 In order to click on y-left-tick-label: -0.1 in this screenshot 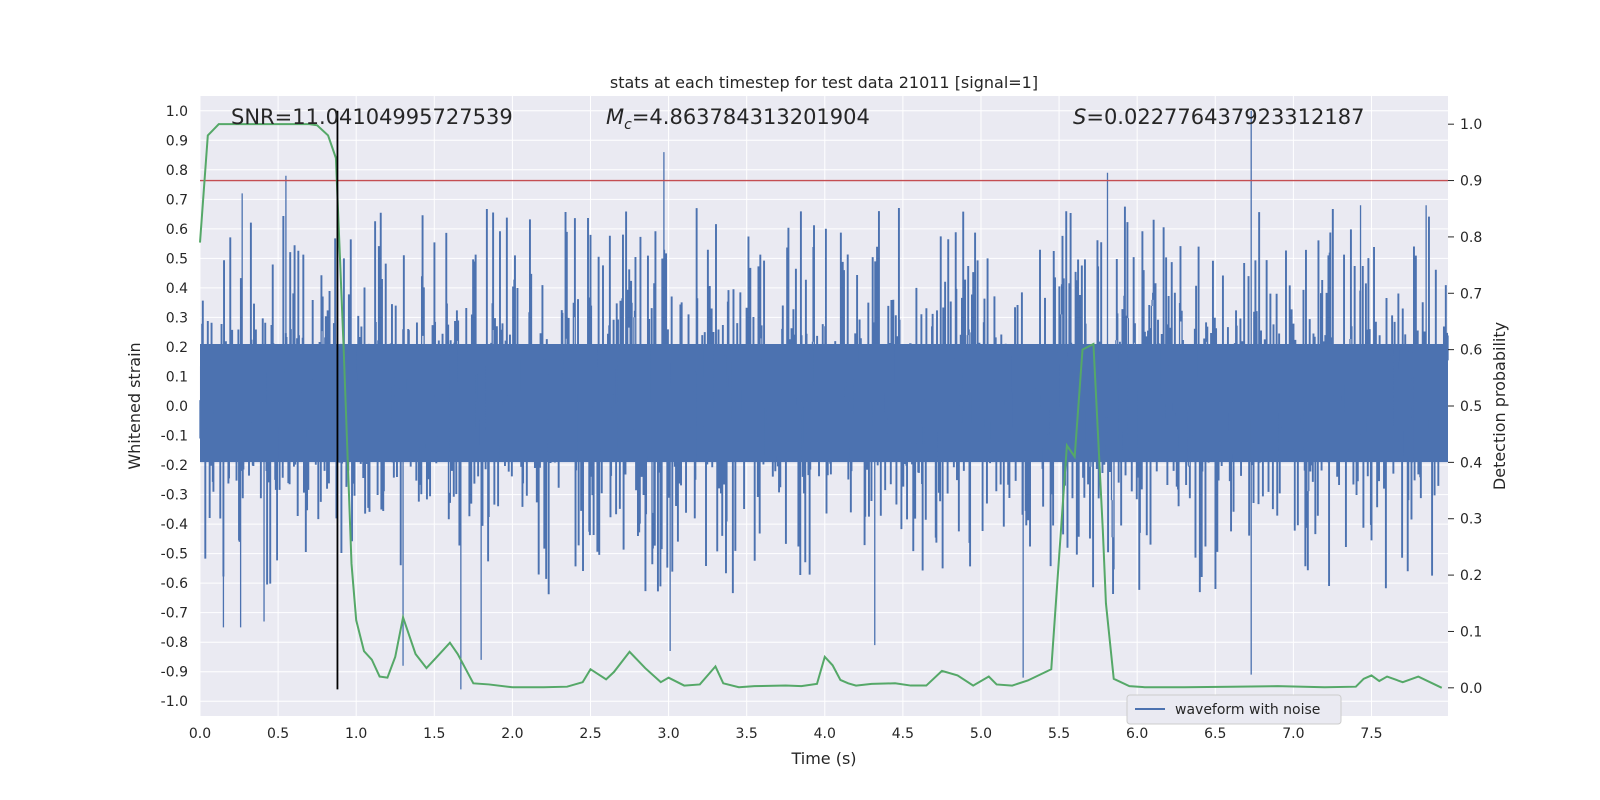, I will do `click(174, 437)`.